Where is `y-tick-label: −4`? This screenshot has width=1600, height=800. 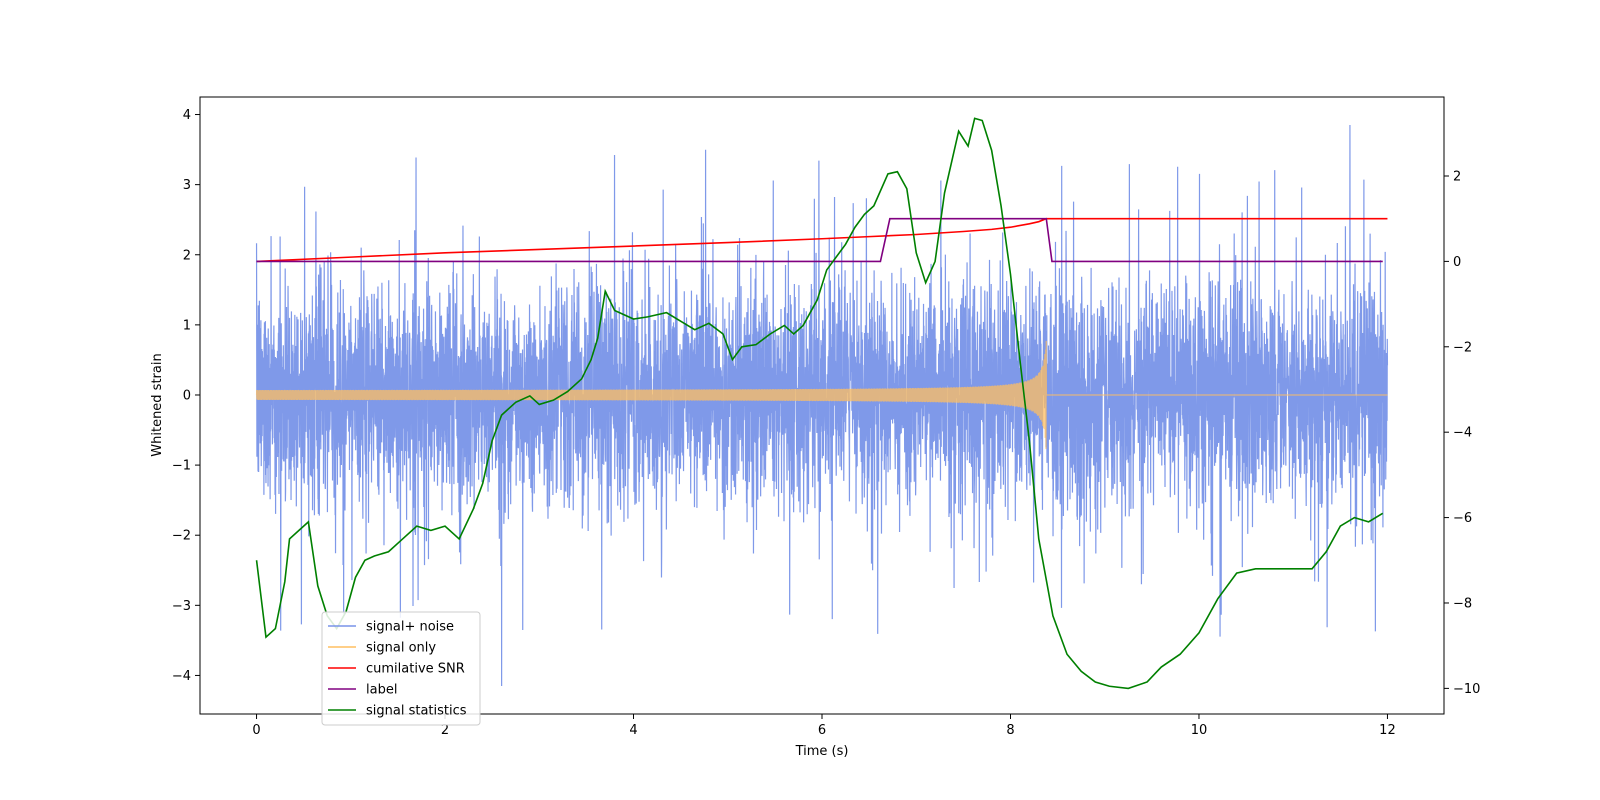
y-tick-label: −4 is located at coordinates (181, 676).